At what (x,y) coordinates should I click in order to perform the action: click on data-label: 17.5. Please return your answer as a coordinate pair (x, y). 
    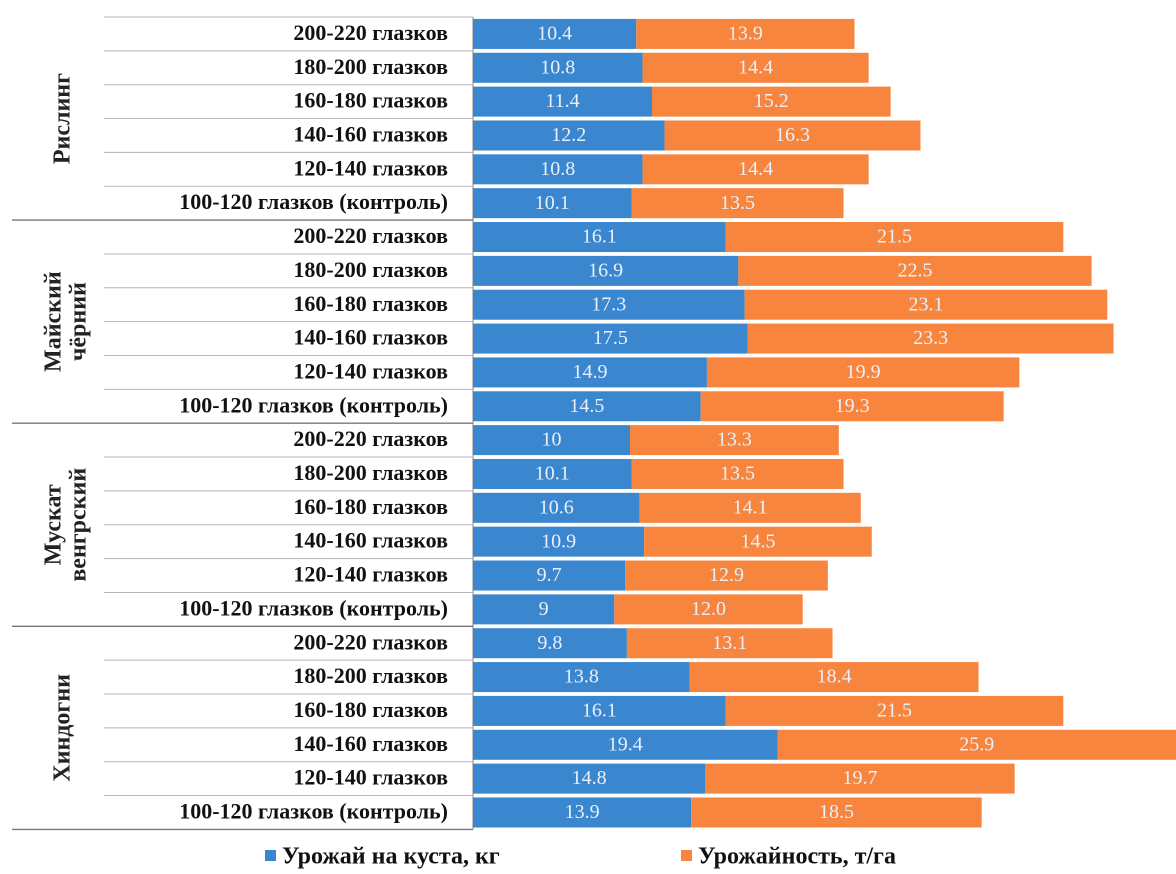
    Looking at the image, I should click on (610, 338).